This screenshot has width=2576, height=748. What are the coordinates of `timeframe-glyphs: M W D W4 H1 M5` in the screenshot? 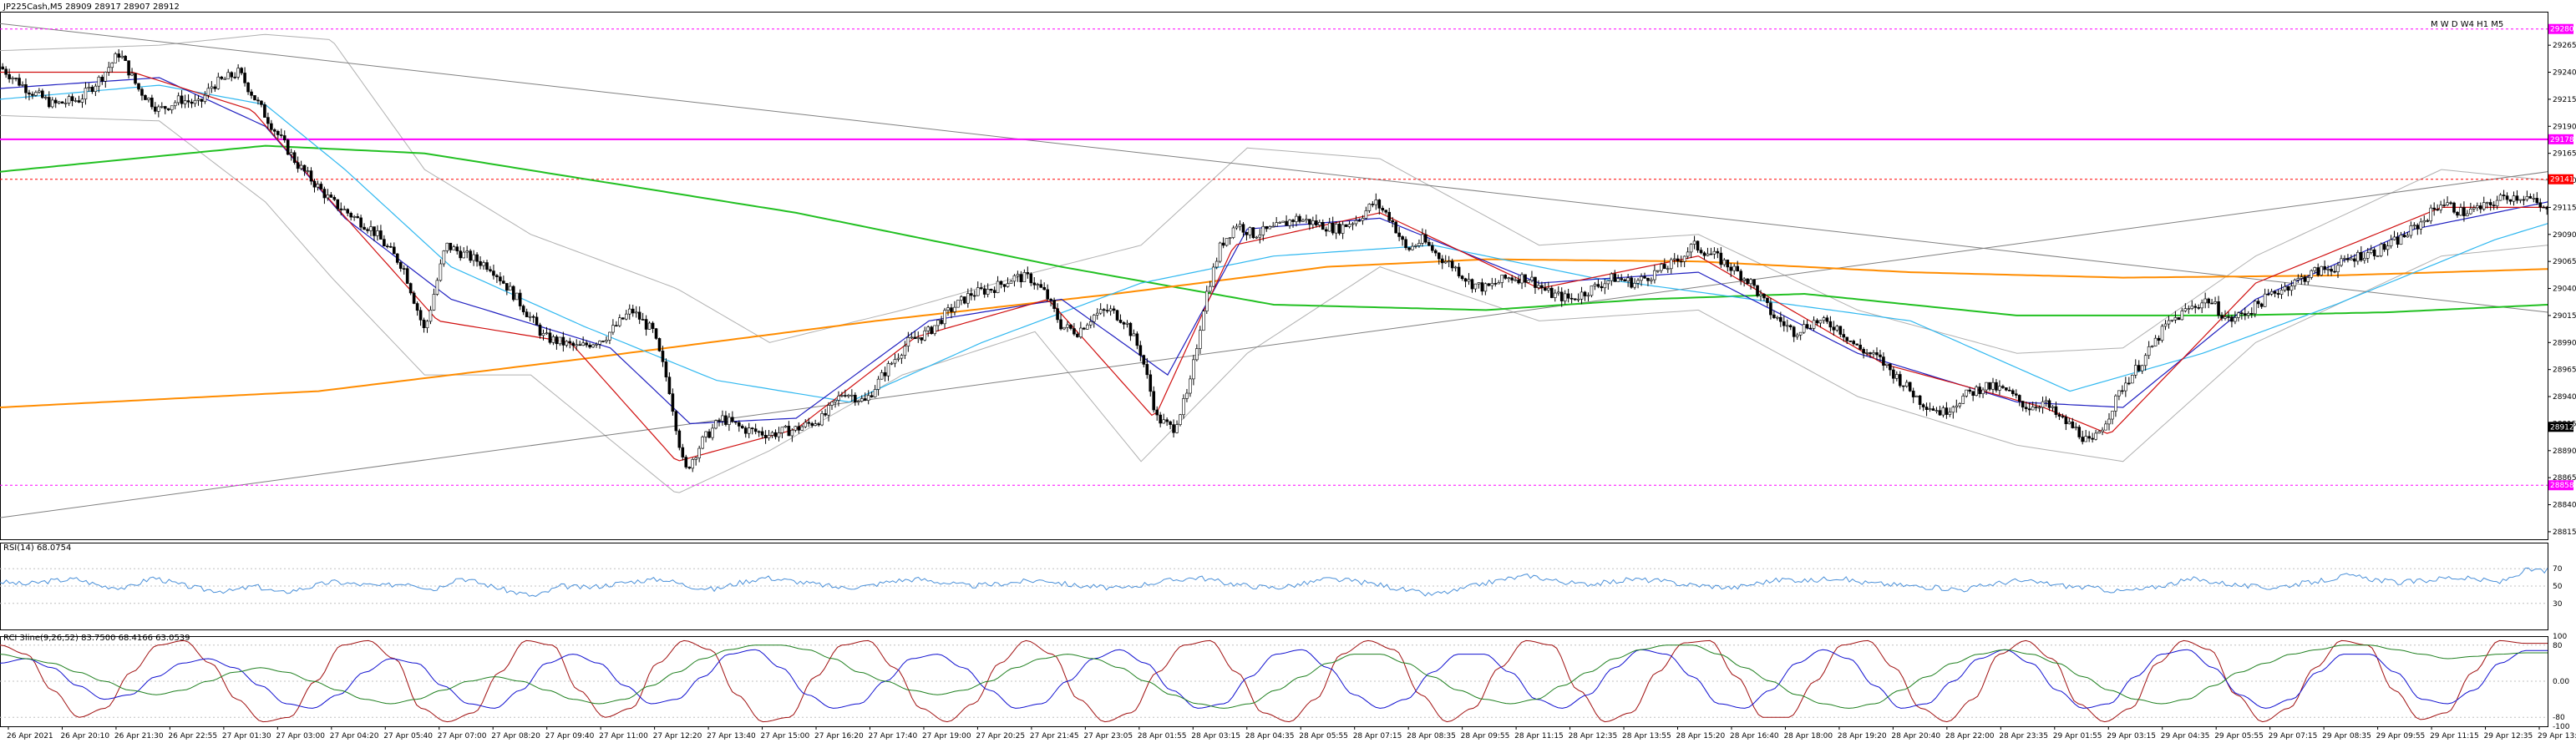 It's located at (2467, 24).